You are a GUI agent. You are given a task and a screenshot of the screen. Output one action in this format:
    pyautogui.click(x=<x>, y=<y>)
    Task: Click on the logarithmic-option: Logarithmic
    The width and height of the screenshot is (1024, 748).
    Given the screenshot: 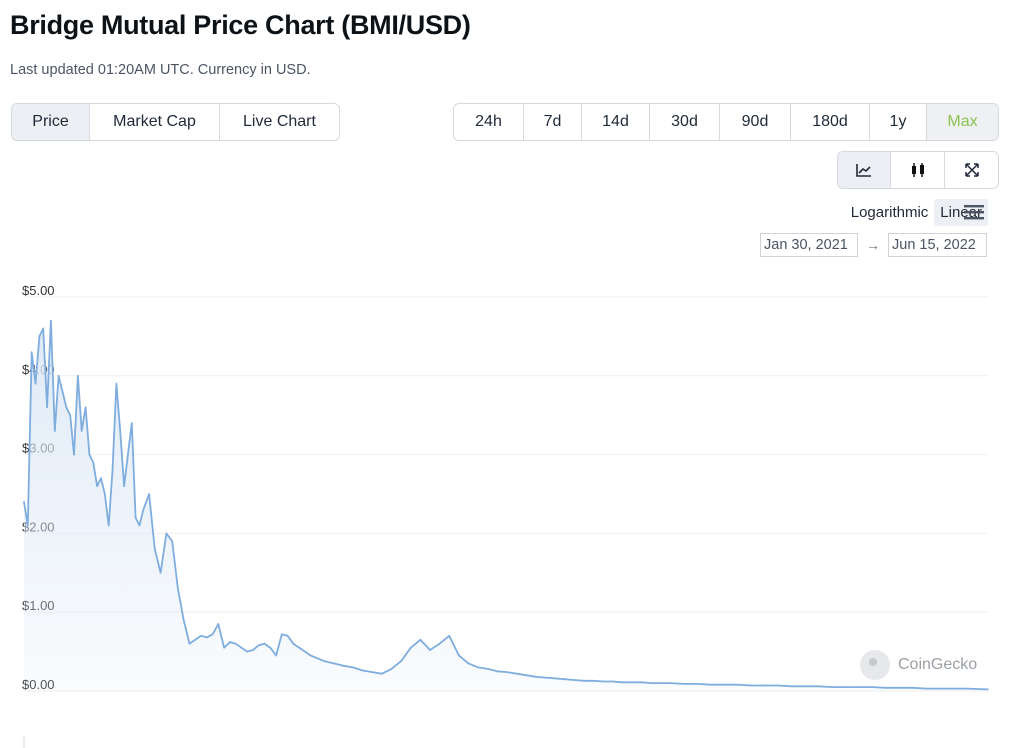 What is the action you would take?
    pyautogui.click(x=889, y=212)
    